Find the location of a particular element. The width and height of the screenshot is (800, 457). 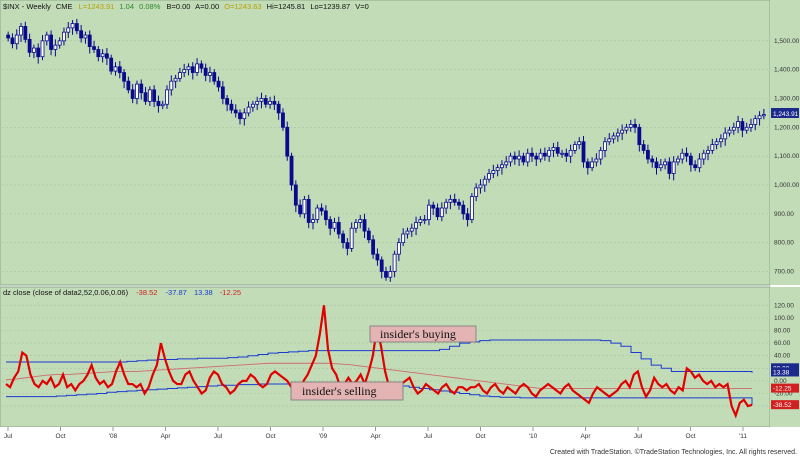

time-tick-label: Apr is located at coordinates (585, 436).